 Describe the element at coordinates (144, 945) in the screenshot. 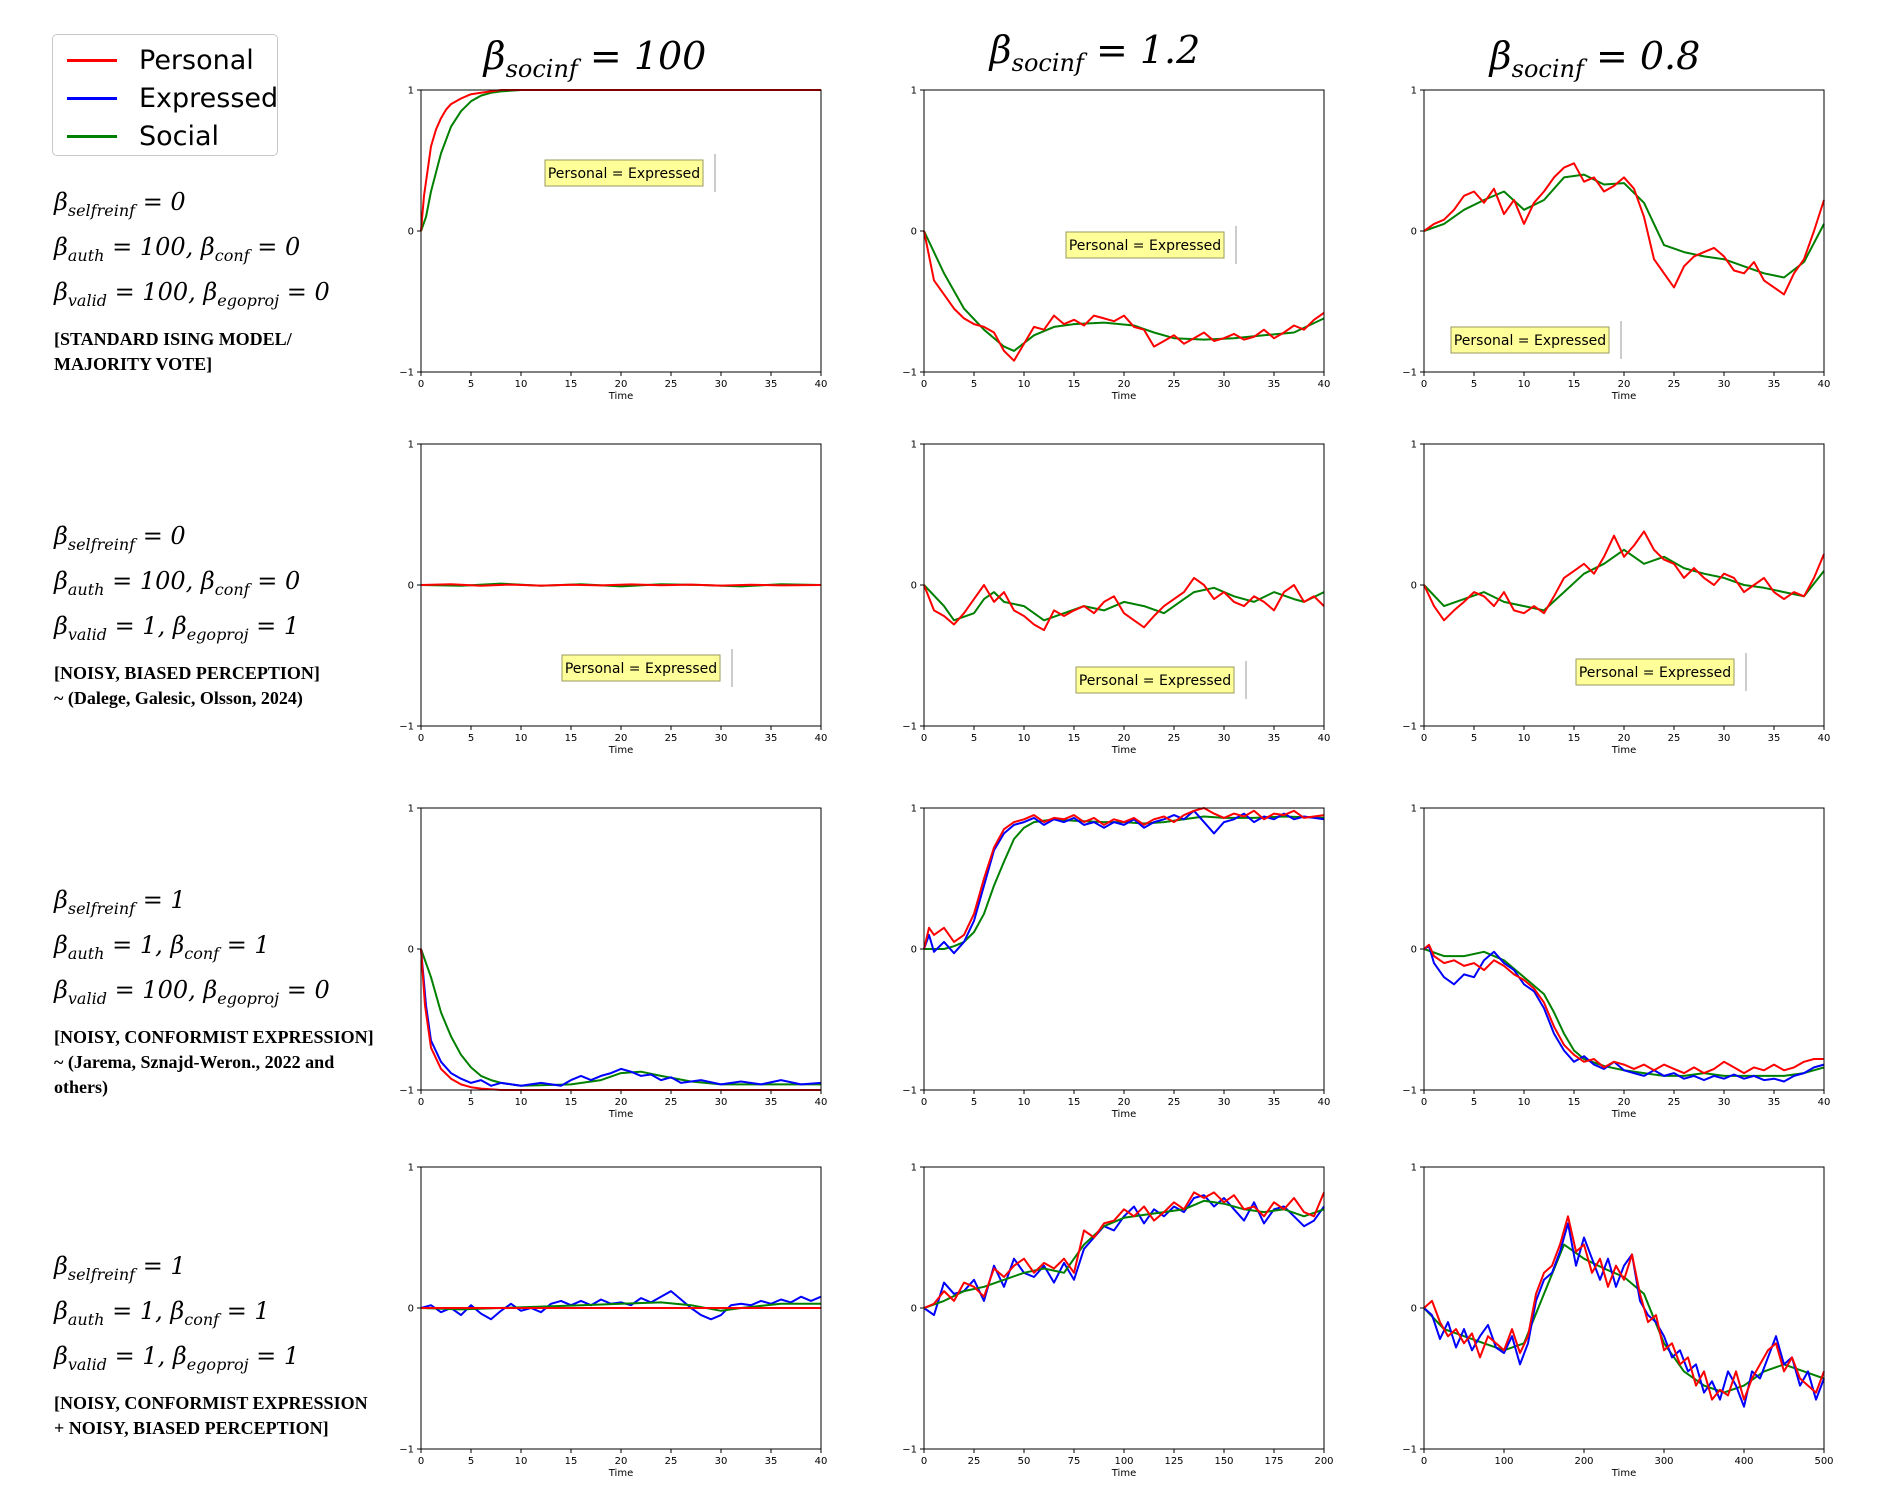

I see `param-text: = 1, β` at that location.